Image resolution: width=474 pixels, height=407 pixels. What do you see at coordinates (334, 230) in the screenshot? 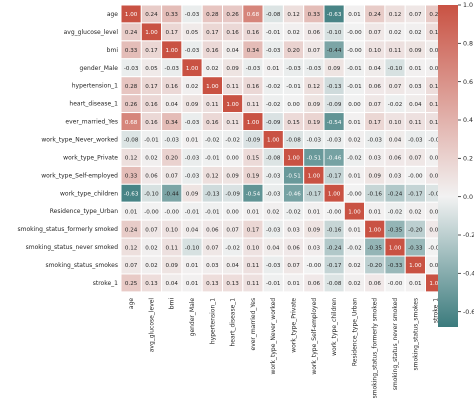
I see `cell-value-label: -0.16` at bounding box center [334, 230].